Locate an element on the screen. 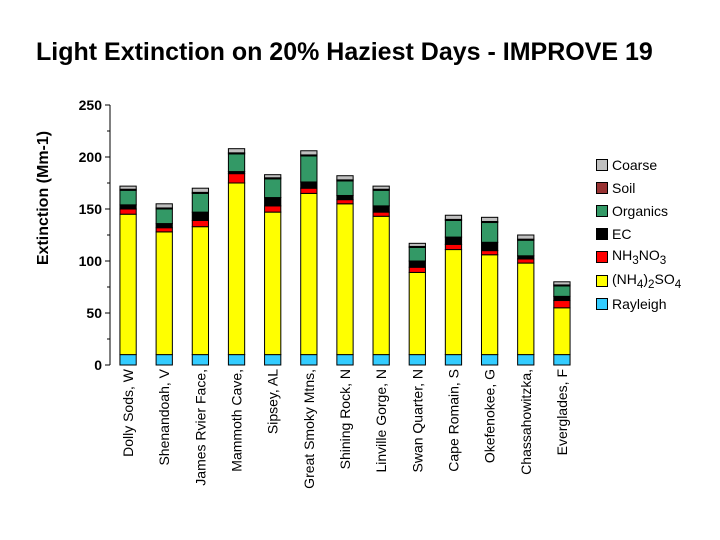 The width and height of the screenshot is (720, 540). legend-item-soil: Soil is located at coordinates (638, 187).